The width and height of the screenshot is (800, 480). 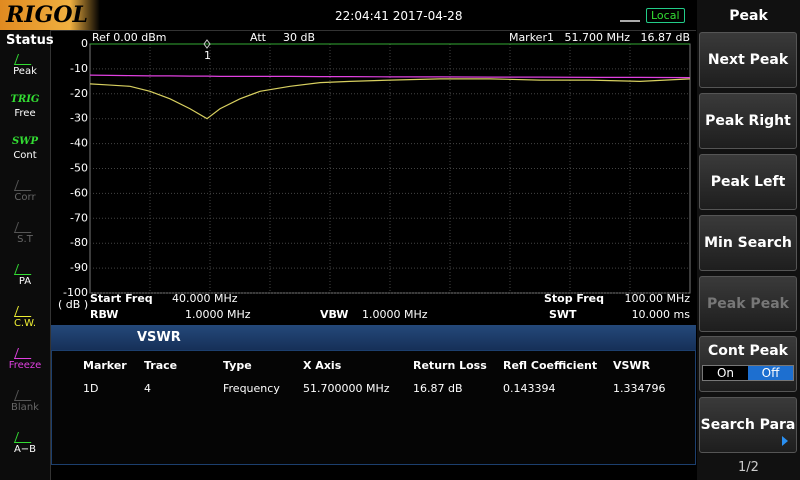 I want to click on toggle-off: Off, so click(x=770, y=373).